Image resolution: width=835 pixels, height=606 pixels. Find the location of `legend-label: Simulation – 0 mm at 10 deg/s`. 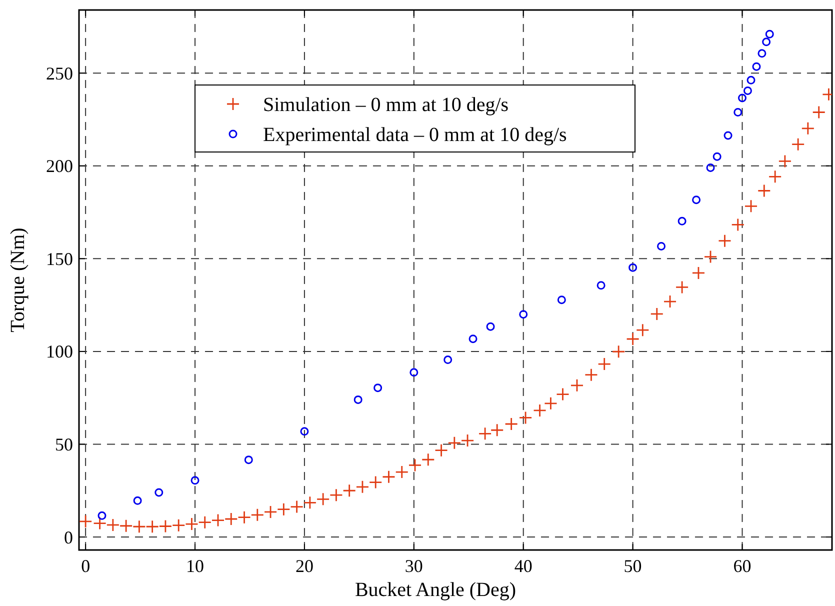

legend-label: Simulation – 0 mm at 10 deg/s is located at coordinates (386, 105).